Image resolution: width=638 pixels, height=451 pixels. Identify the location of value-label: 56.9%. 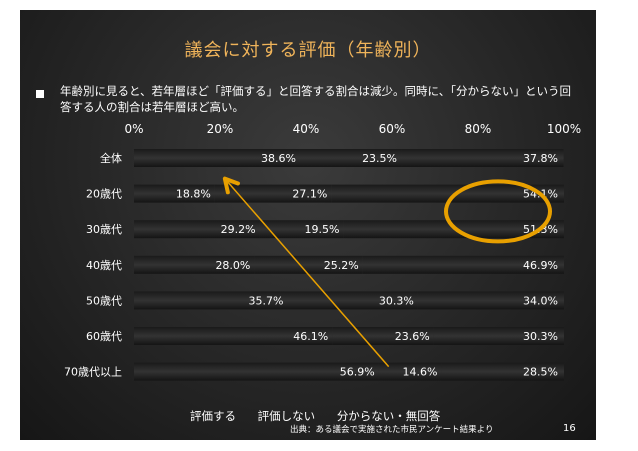
(357, 372).